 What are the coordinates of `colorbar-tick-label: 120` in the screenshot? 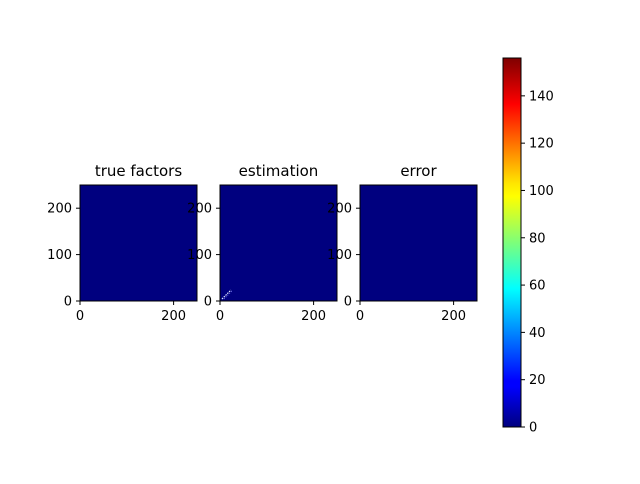 It's located at (541, 144).